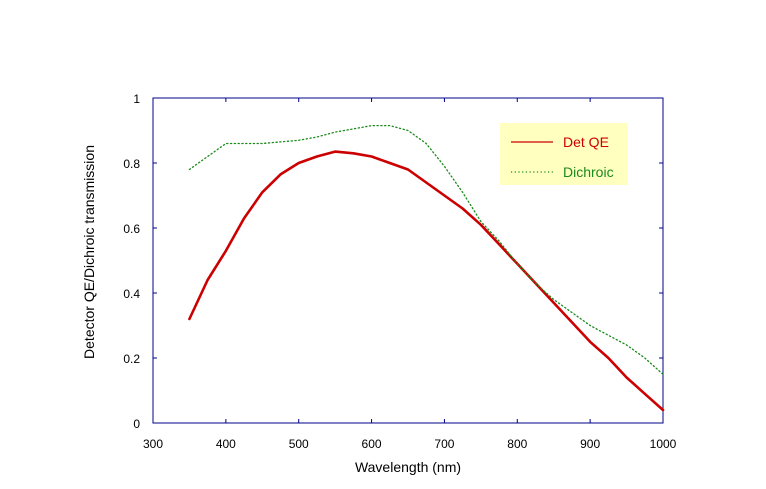 The image size is (766, 489). I want to click on legend: Det QE Dichroic, so click(564, 154).